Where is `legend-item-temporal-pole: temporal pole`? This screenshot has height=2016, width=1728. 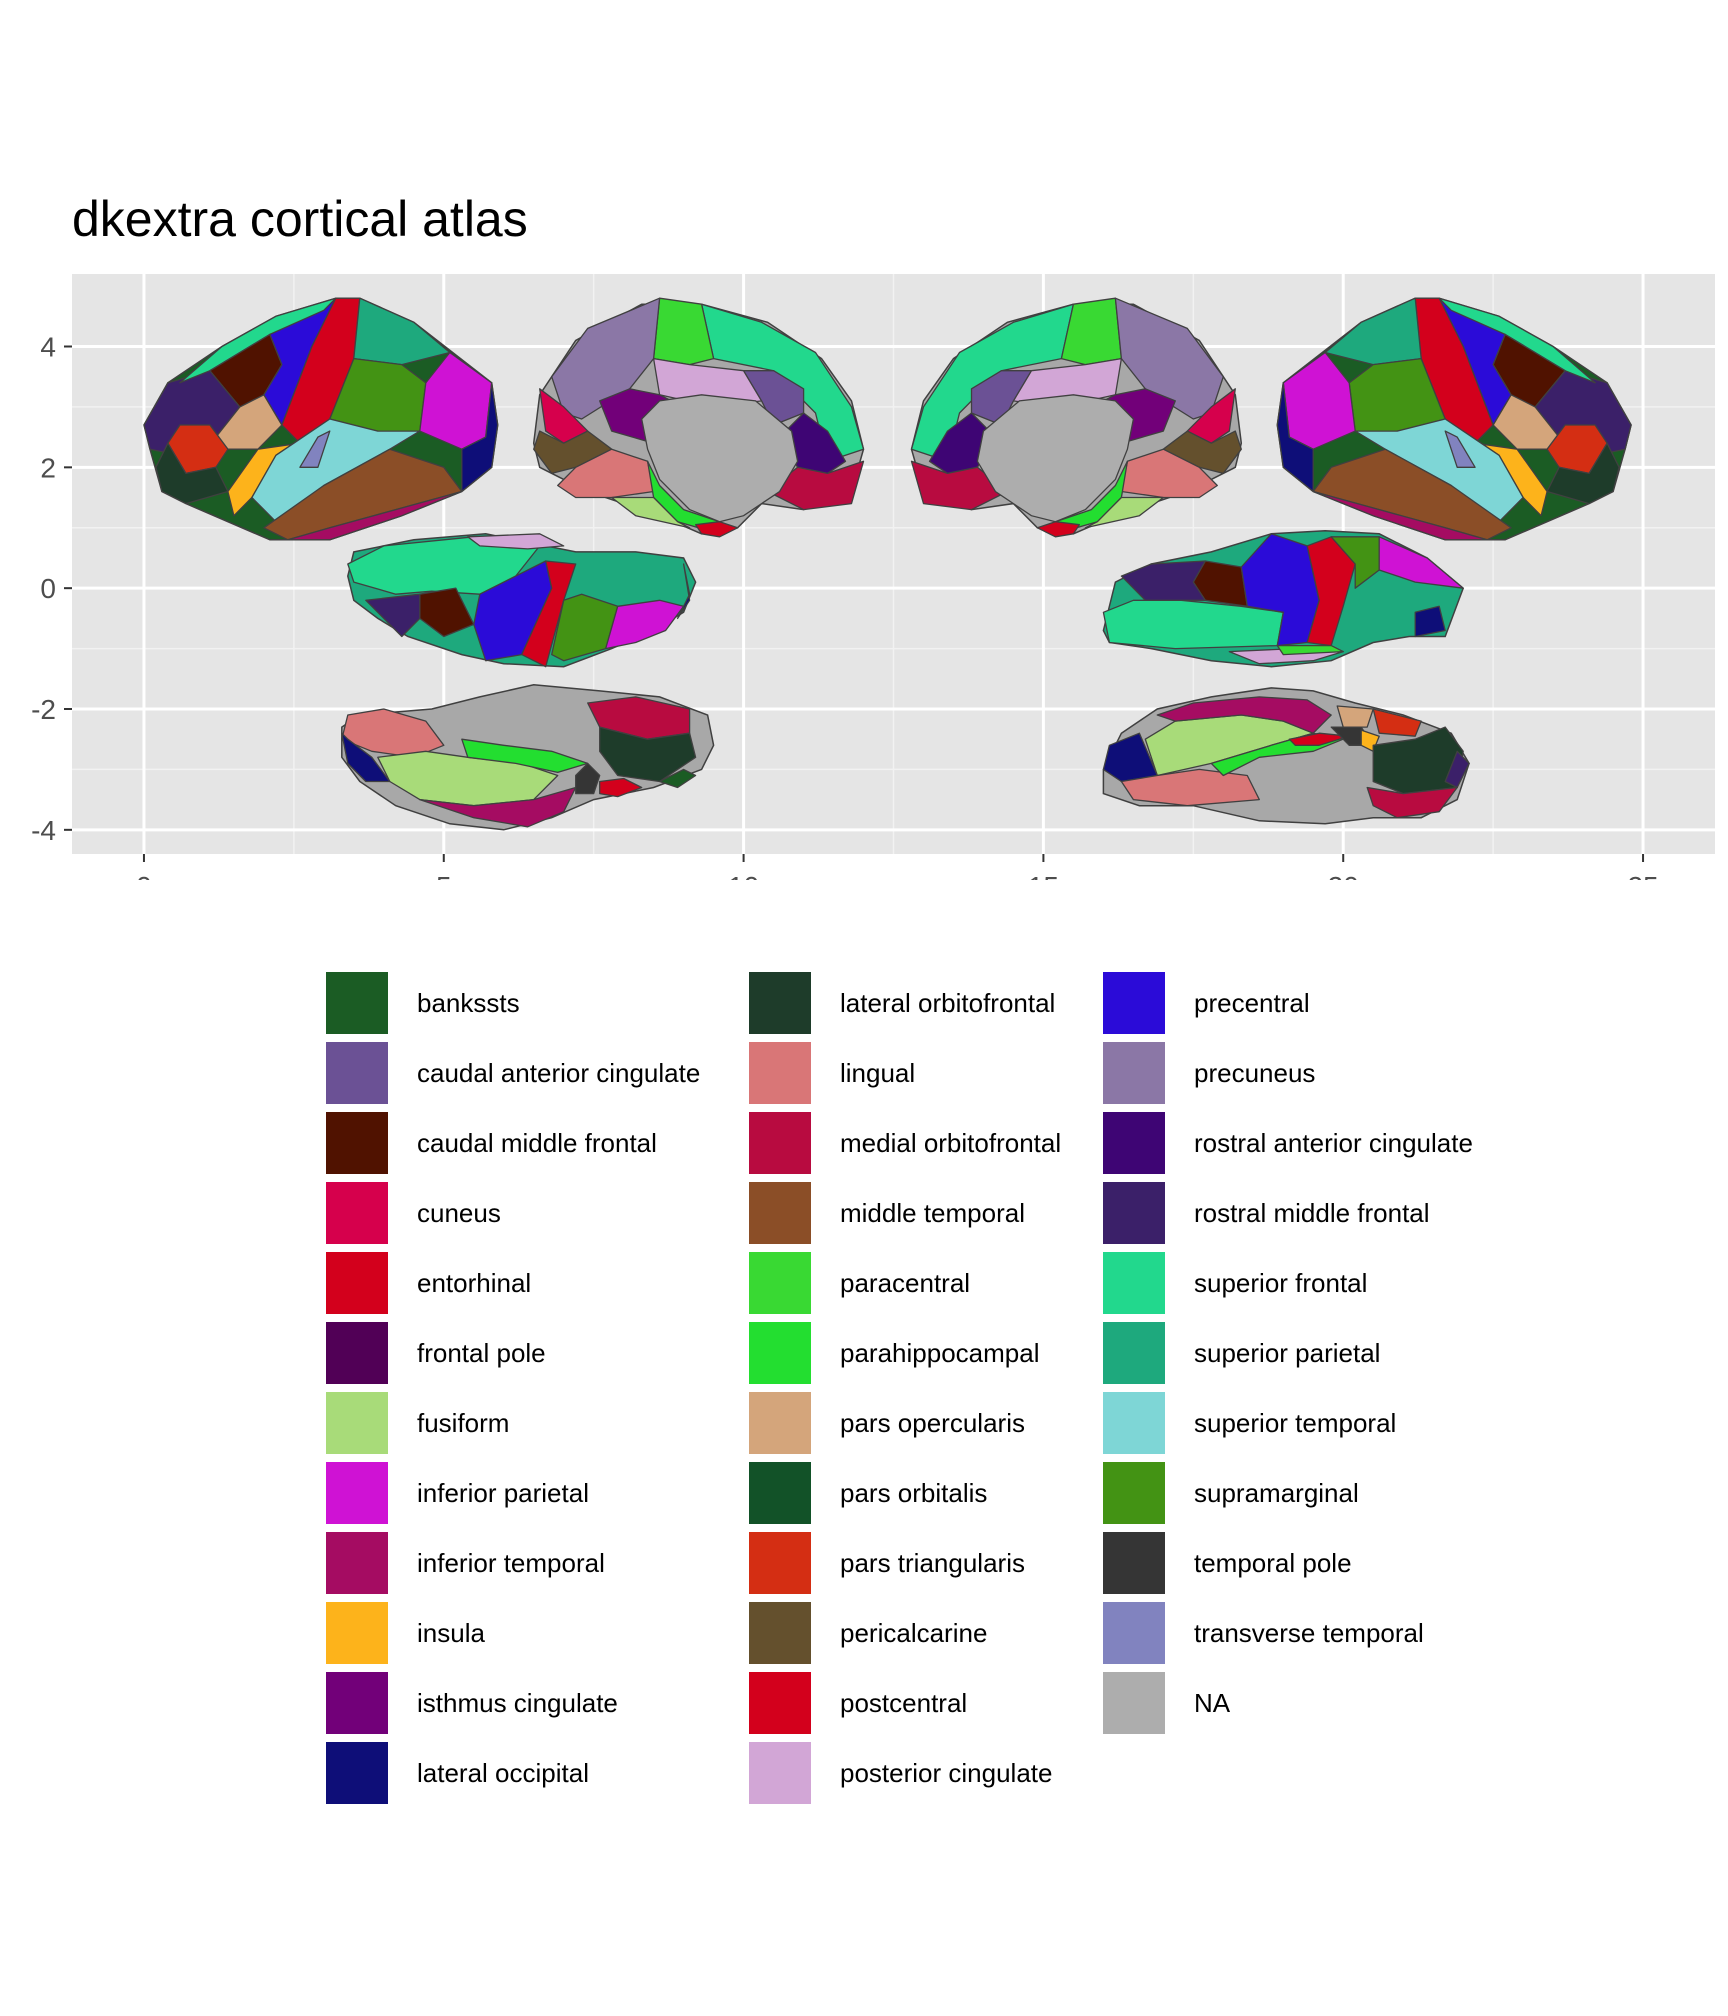 legend-item-temporal-pole: temporal pole is located at coordinates (1225, 1563).